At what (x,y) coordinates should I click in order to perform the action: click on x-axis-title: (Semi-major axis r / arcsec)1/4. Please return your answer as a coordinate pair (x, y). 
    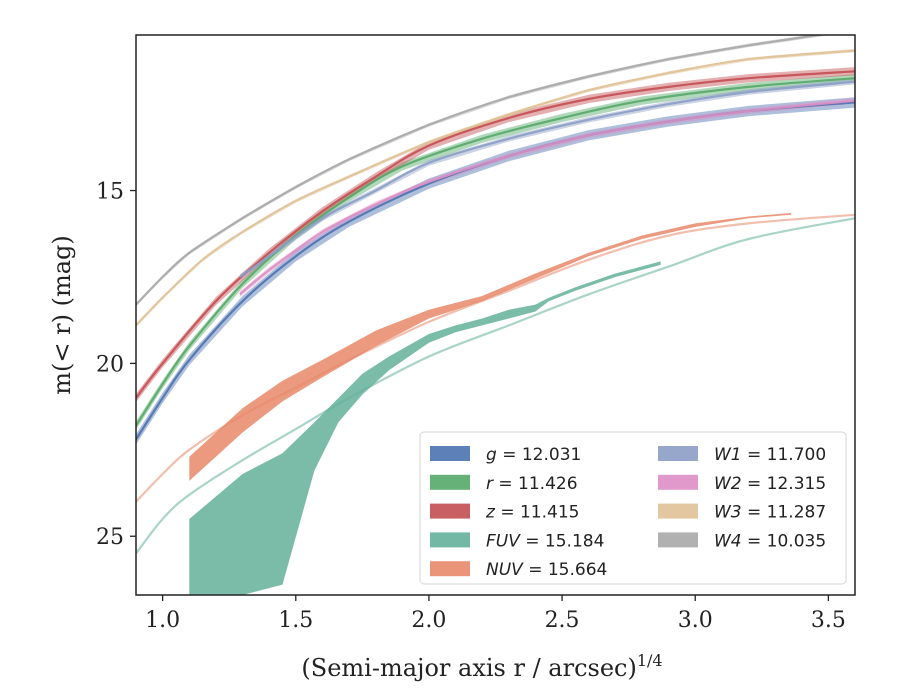
    Looking at the image, I should click on (481, 666).